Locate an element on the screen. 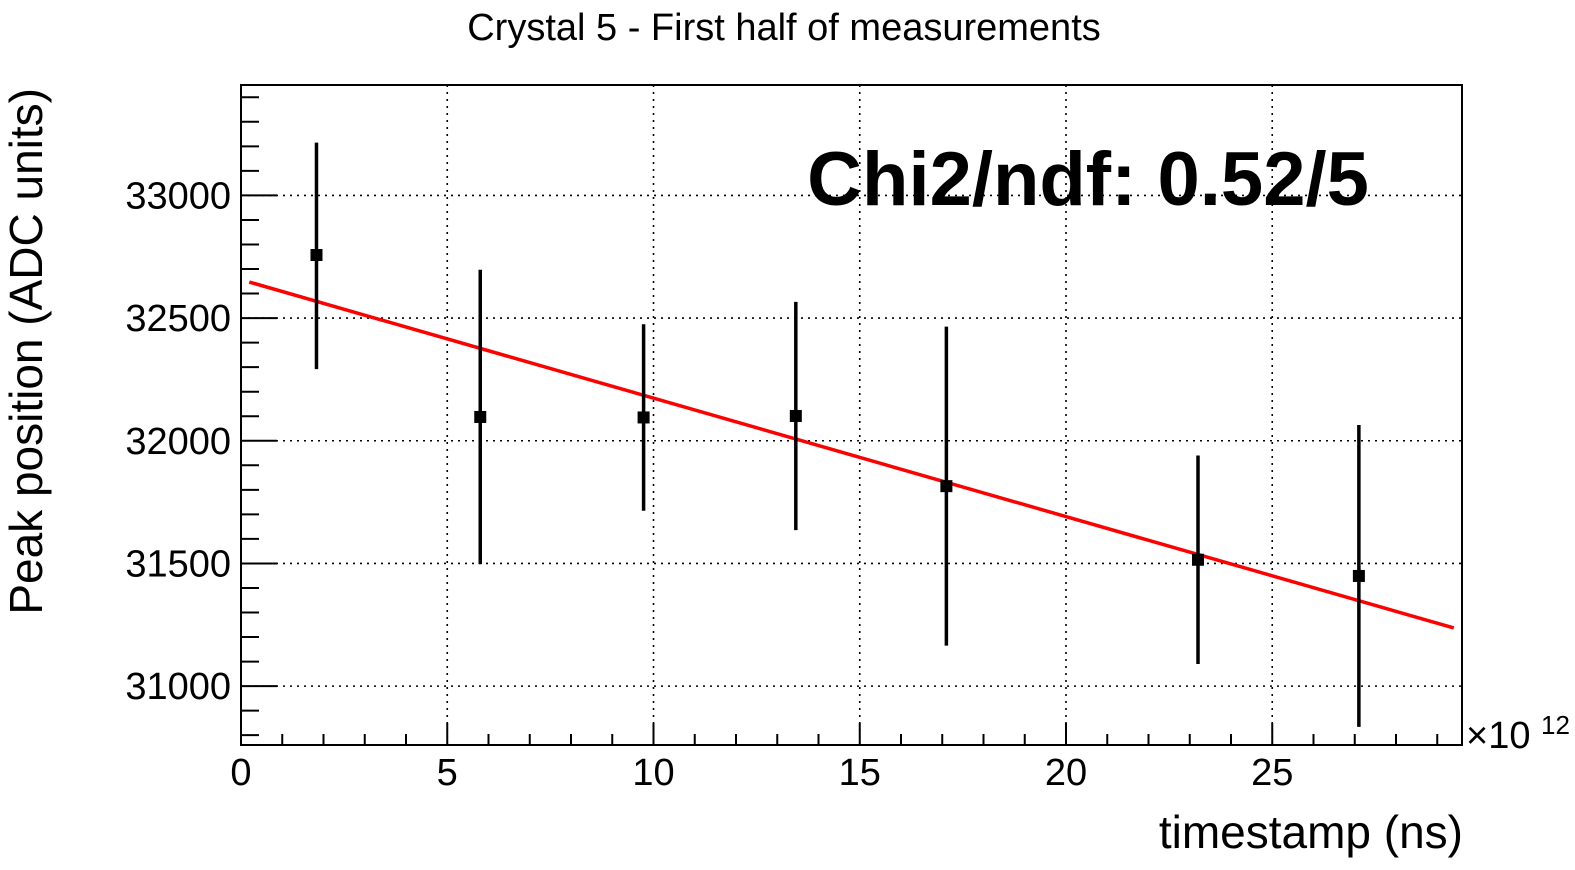  y-tick-label: 33000 is located at coordinates (178, 196).